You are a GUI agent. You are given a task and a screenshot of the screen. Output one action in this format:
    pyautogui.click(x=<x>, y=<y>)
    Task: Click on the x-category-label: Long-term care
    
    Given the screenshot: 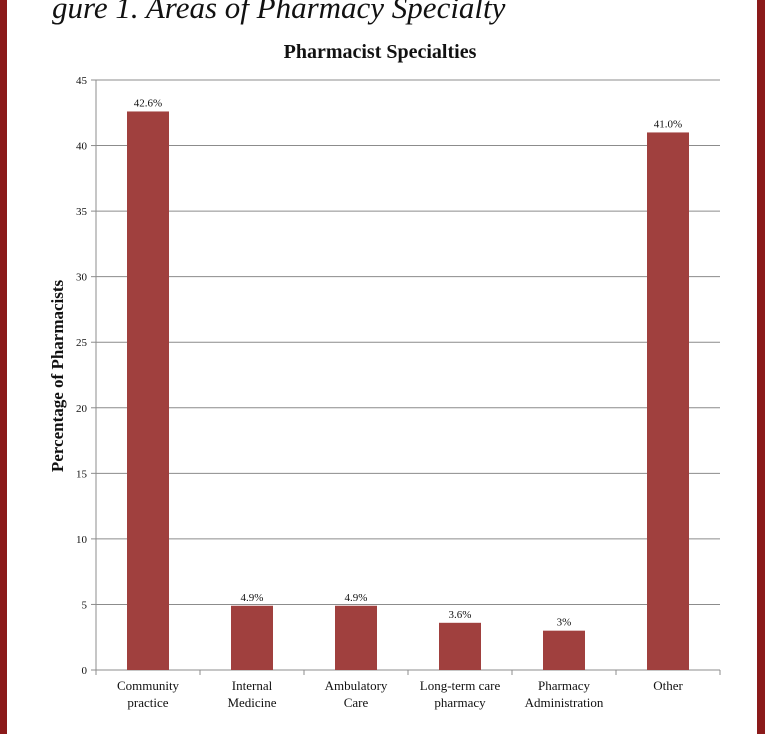 What is the action you would take?
    pyautogui.click(x=460, y=685)
    